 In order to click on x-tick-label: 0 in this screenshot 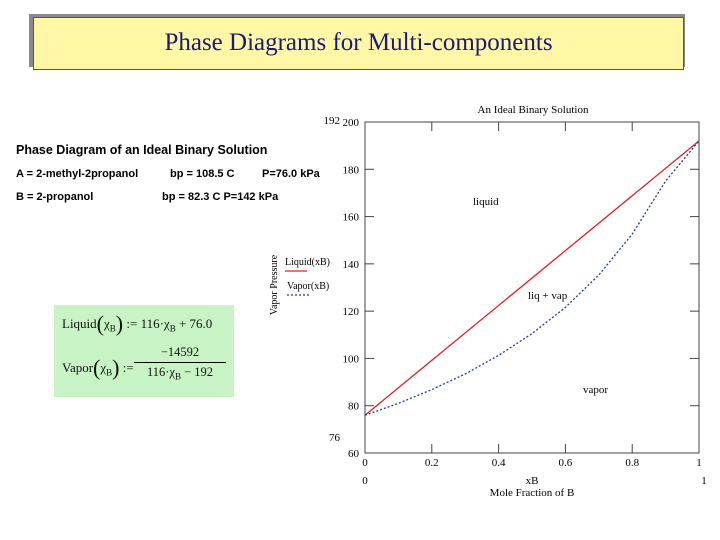, I will do `click(365, 463)`.